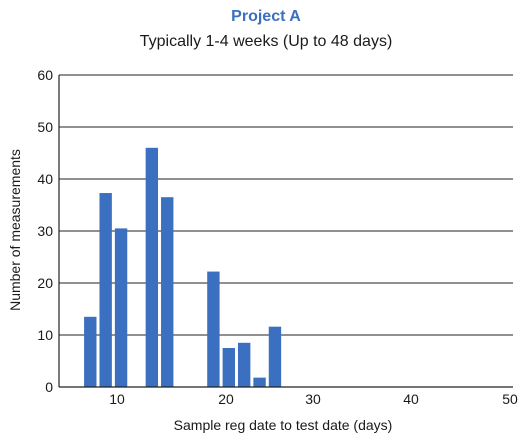  I want to click on x-tick-label: 10, so click(117, 399).